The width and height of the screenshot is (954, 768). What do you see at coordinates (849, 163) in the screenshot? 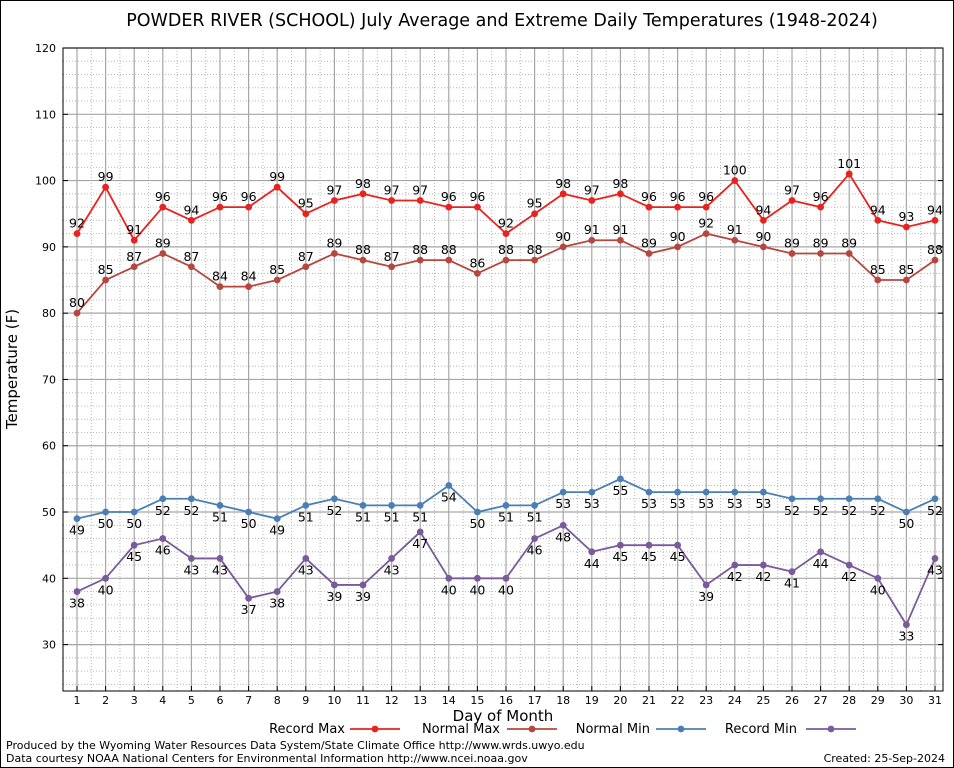
I see `data-label: 101` at bounding box center [849, 163].